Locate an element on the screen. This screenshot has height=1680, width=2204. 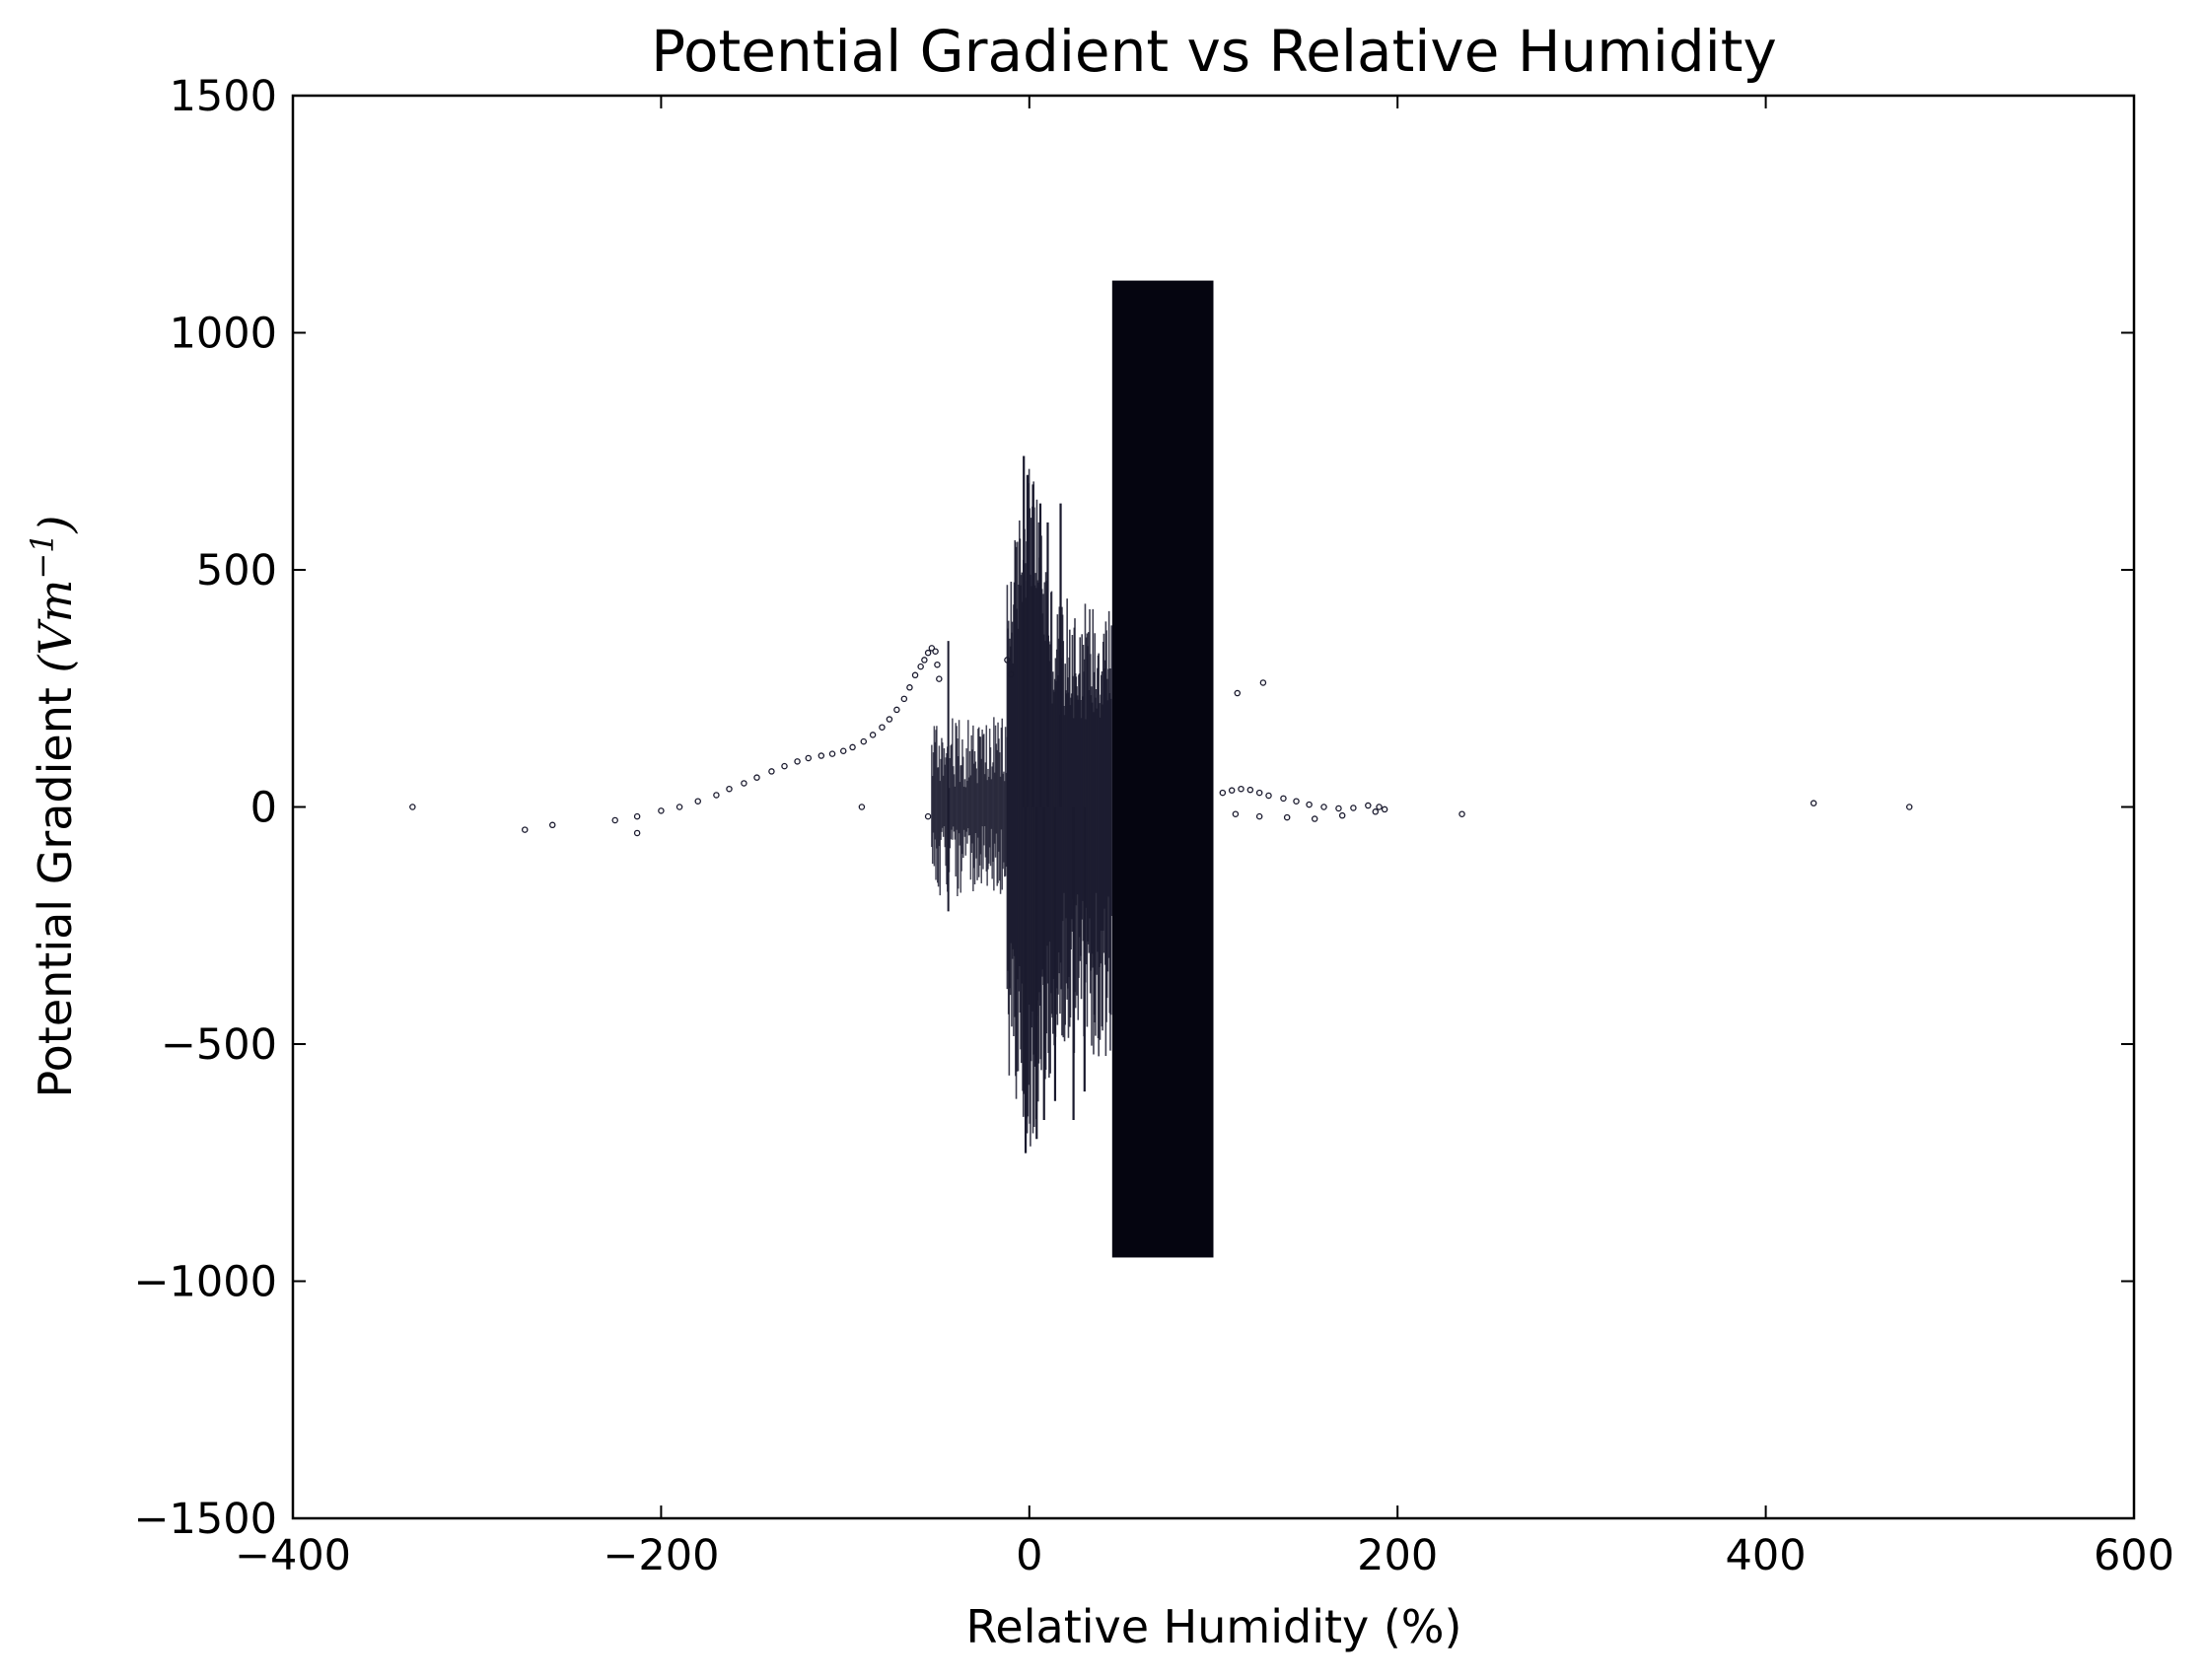
y-axis-title: Potential Gradient (Vm−1) is located at coordinates (53, 807).